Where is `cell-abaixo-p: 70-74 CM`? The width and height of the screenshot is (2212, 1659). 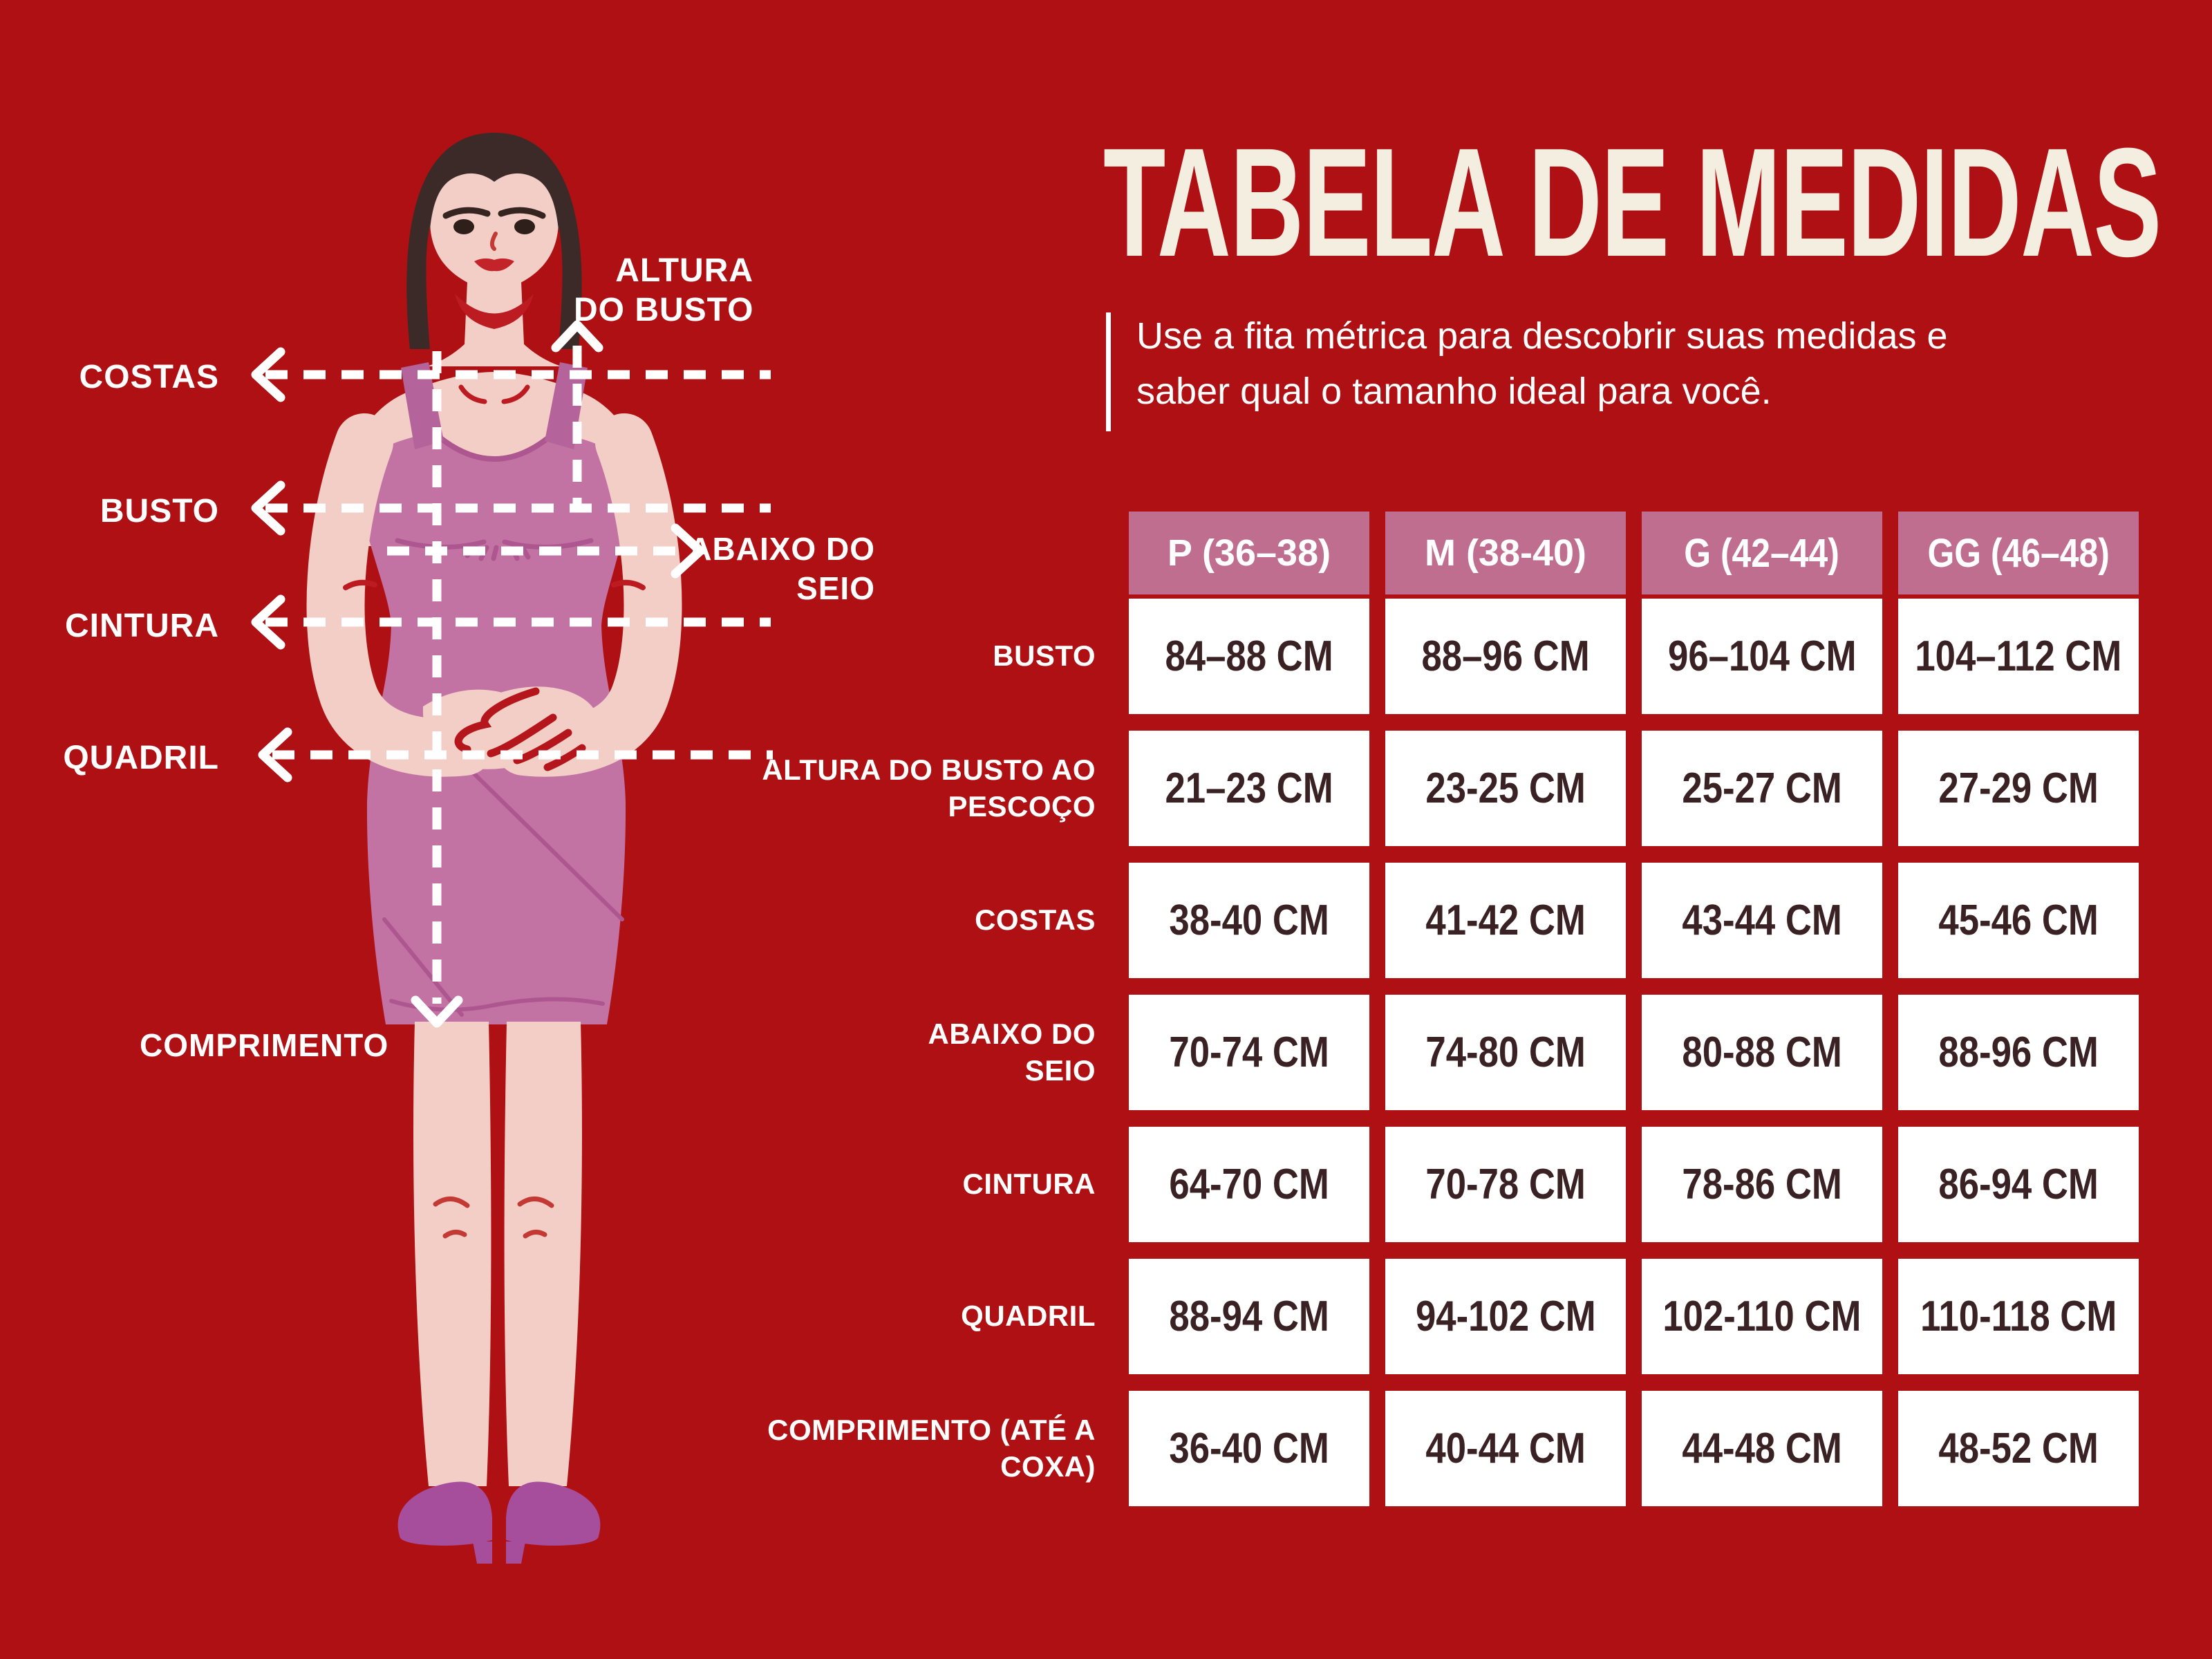 cell-abaixo-p: 70-74 CM is located at coordinates (1249, 1052).